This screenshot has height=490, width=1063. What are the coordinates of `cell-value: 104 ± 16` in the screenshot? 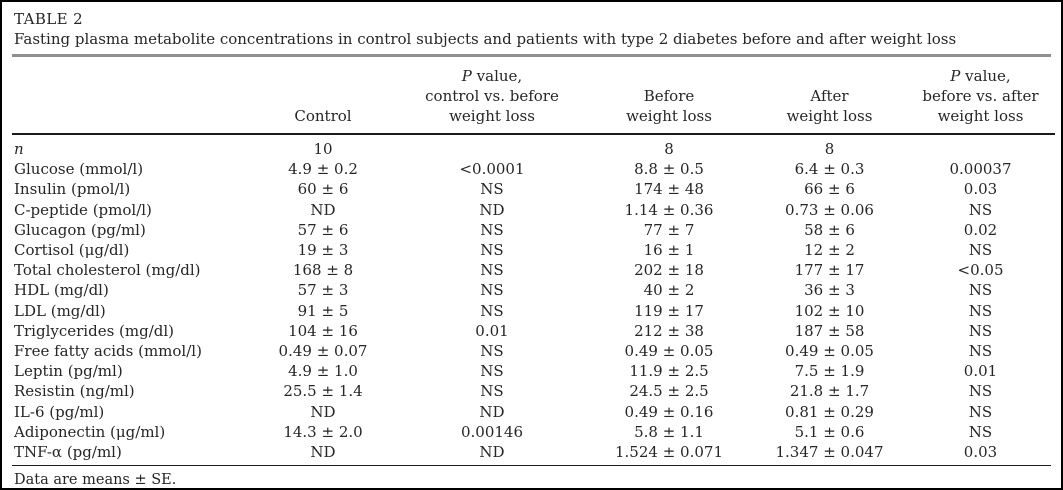 It's located at (323, 330).